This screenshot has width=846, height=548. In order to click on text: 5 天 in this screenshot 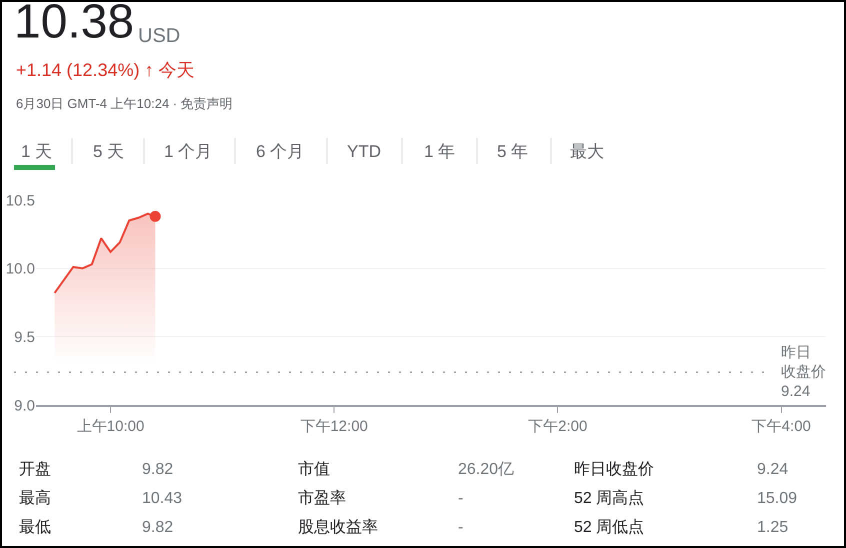, I will do `click(108, 151)`.